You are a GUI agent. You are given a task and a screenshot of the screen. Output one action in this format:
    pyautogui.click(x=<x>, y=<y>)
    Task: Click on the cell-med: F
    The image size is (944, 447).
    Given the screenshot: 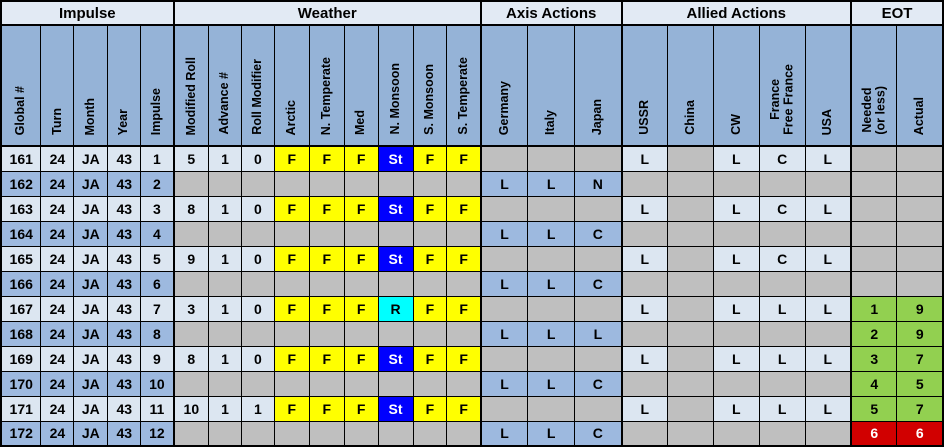 What is the action you would take?
    pyautogui.click(x=361, y=408)
    